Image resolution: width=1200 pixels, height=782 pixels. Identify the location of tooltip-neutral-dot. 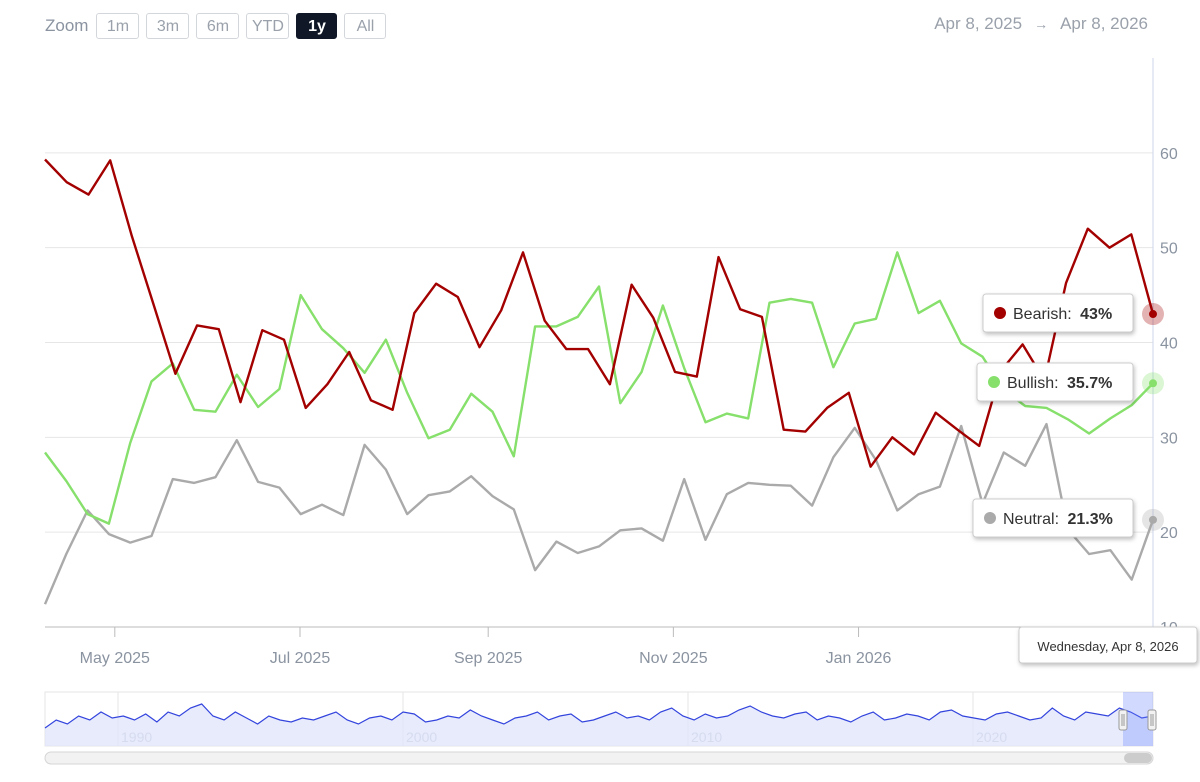
(990, 518).